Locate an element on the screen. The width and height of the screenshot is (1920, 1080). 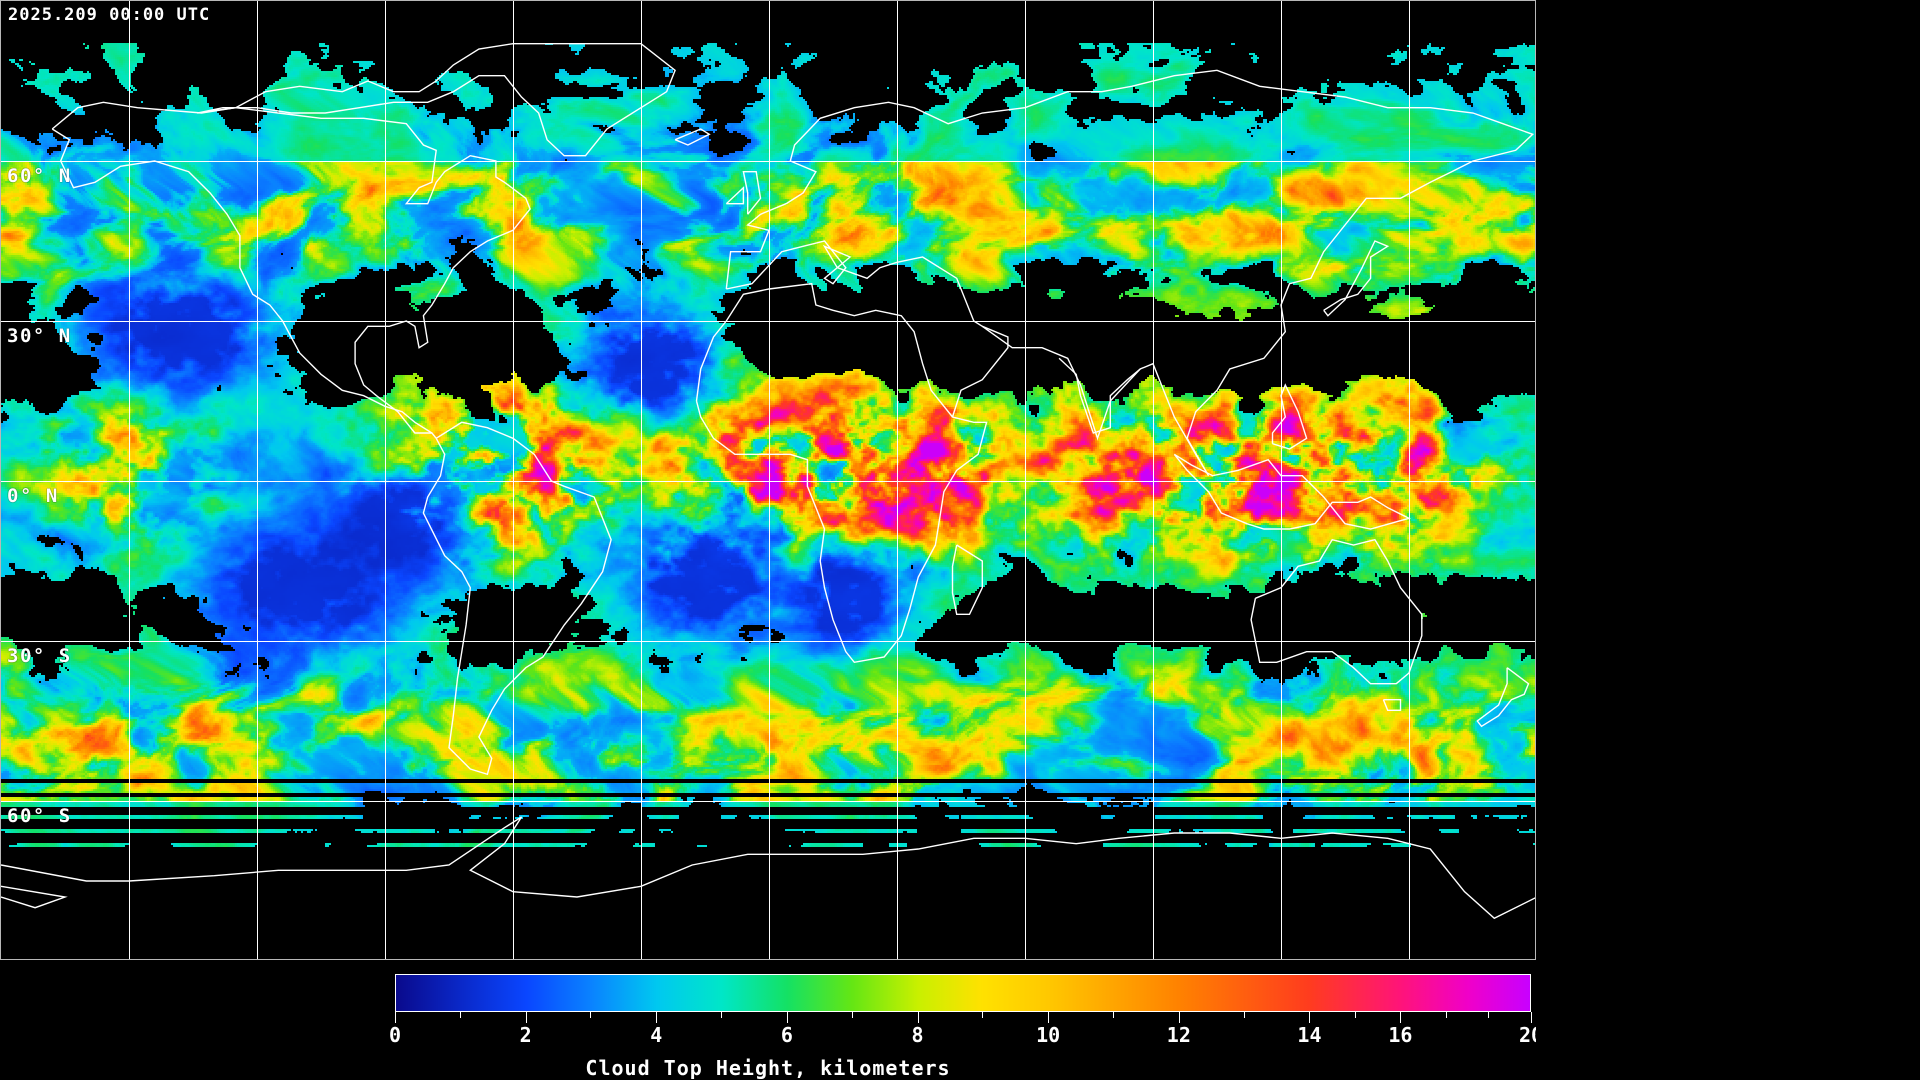
colorbar-tick-label-6: 6 is located at coordinates (786, 1035).